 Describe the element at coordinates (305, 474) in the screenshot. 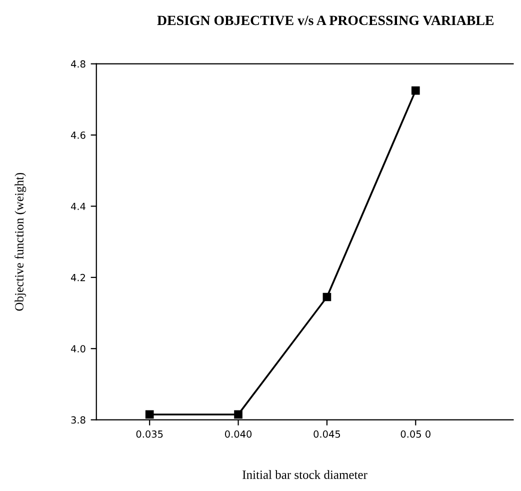

I see `x-axis-title: Initial bar stock diameter` at that location.